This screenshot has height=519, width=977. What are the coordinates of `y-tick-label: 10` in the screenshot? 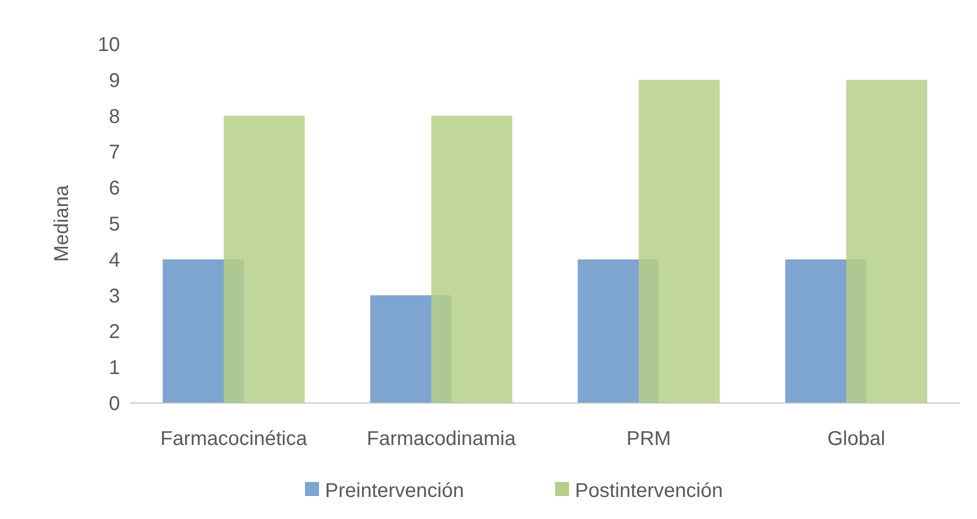 It's located at (109, 45).